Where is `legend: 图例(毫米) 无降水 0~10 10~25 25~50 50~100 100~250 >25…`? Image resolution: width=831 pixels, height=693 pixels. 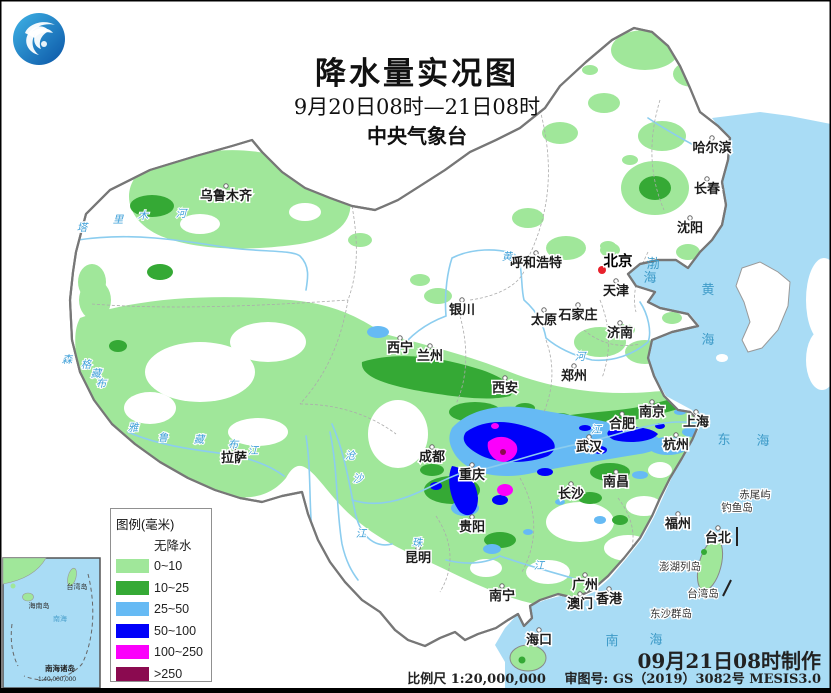 legend: 图例(毫米) 无降水 0~10 10~25 25~50 50~100 100~250 >25… is located at coordinates (161, 595).